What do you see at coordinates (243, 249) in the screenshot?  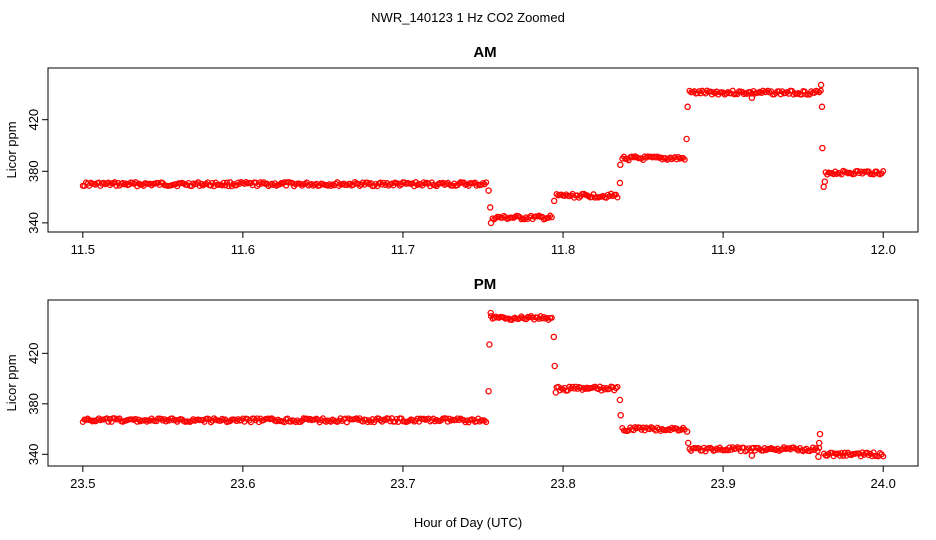 I see `am-x-tick-label: 11.6` at bounding box center [243, 249].